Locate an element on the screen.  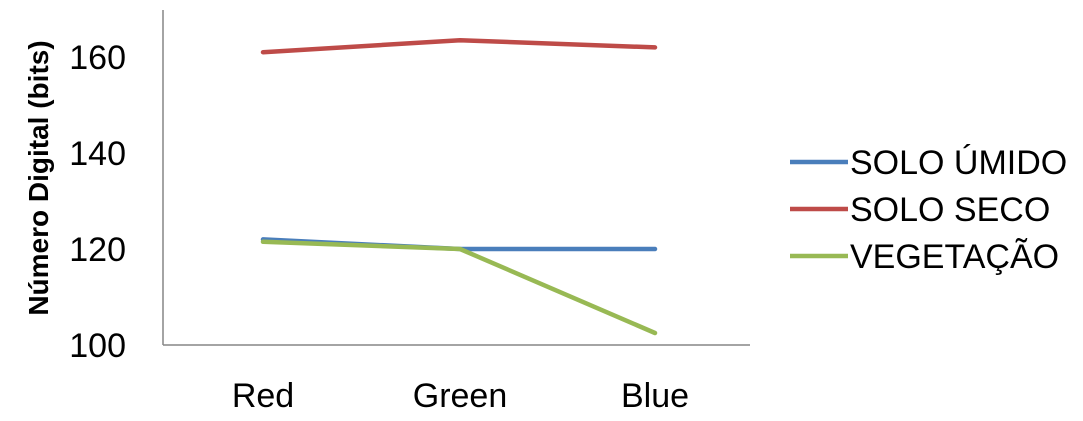
legend: SOLO ÚMIDO SOLO SECO VEGETAÇÃO is located at coordinates (928, 210).